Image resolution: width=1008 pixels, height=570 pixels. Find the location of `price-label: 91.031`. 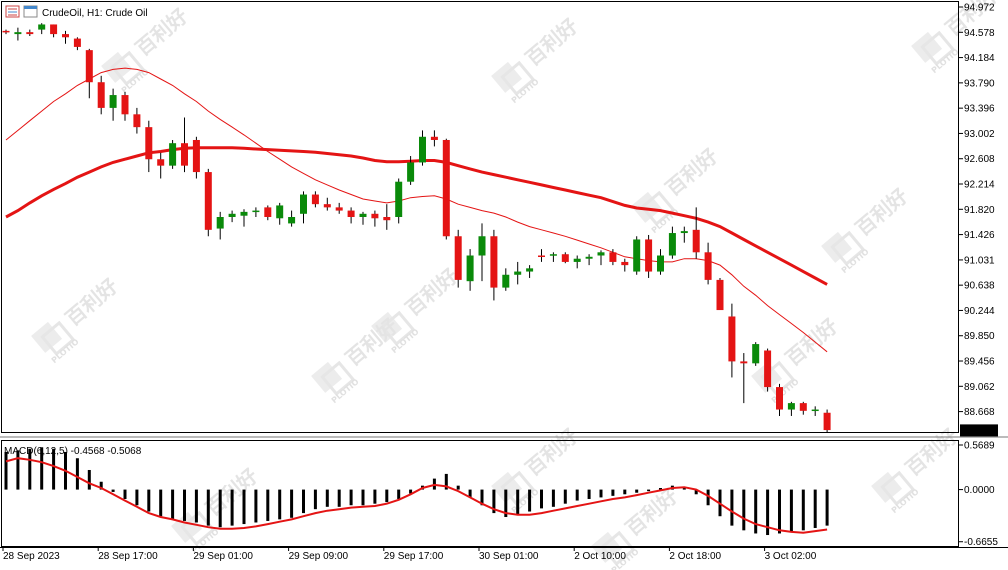

price-label: 91.031 is located at coordinates (979, 260).